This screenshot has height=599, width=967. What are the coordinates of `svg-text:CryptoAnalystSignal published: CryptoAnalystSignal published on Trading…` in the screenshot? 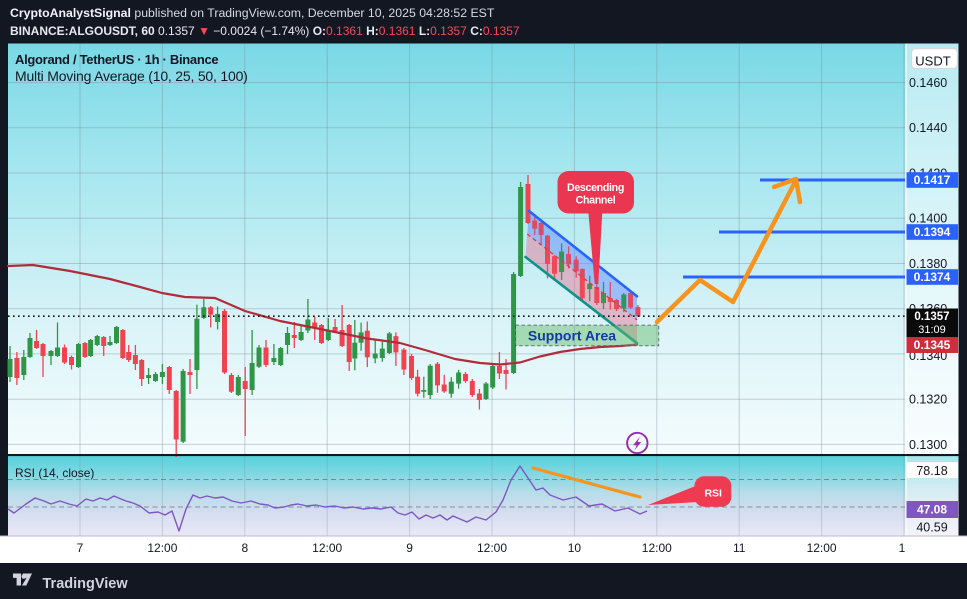 It's located at (252, 13).